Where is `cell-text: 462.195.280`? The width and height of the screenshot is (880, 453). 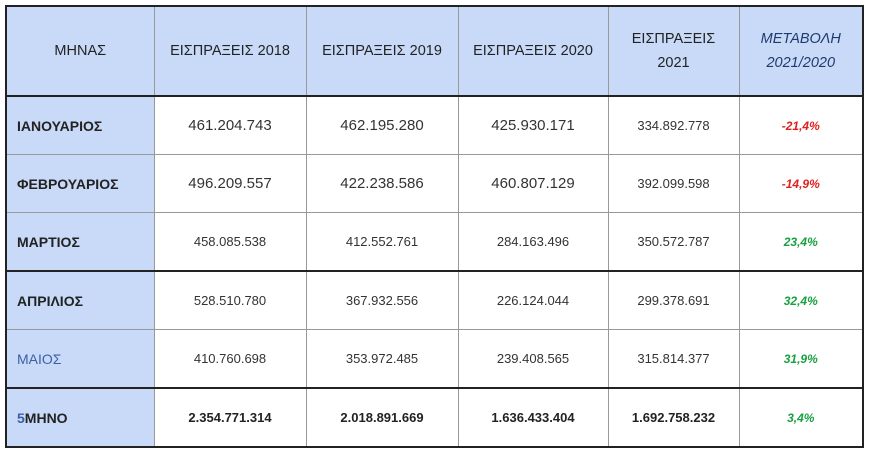
cell-text: 462.195.280 is located at coordinates (382, 125).